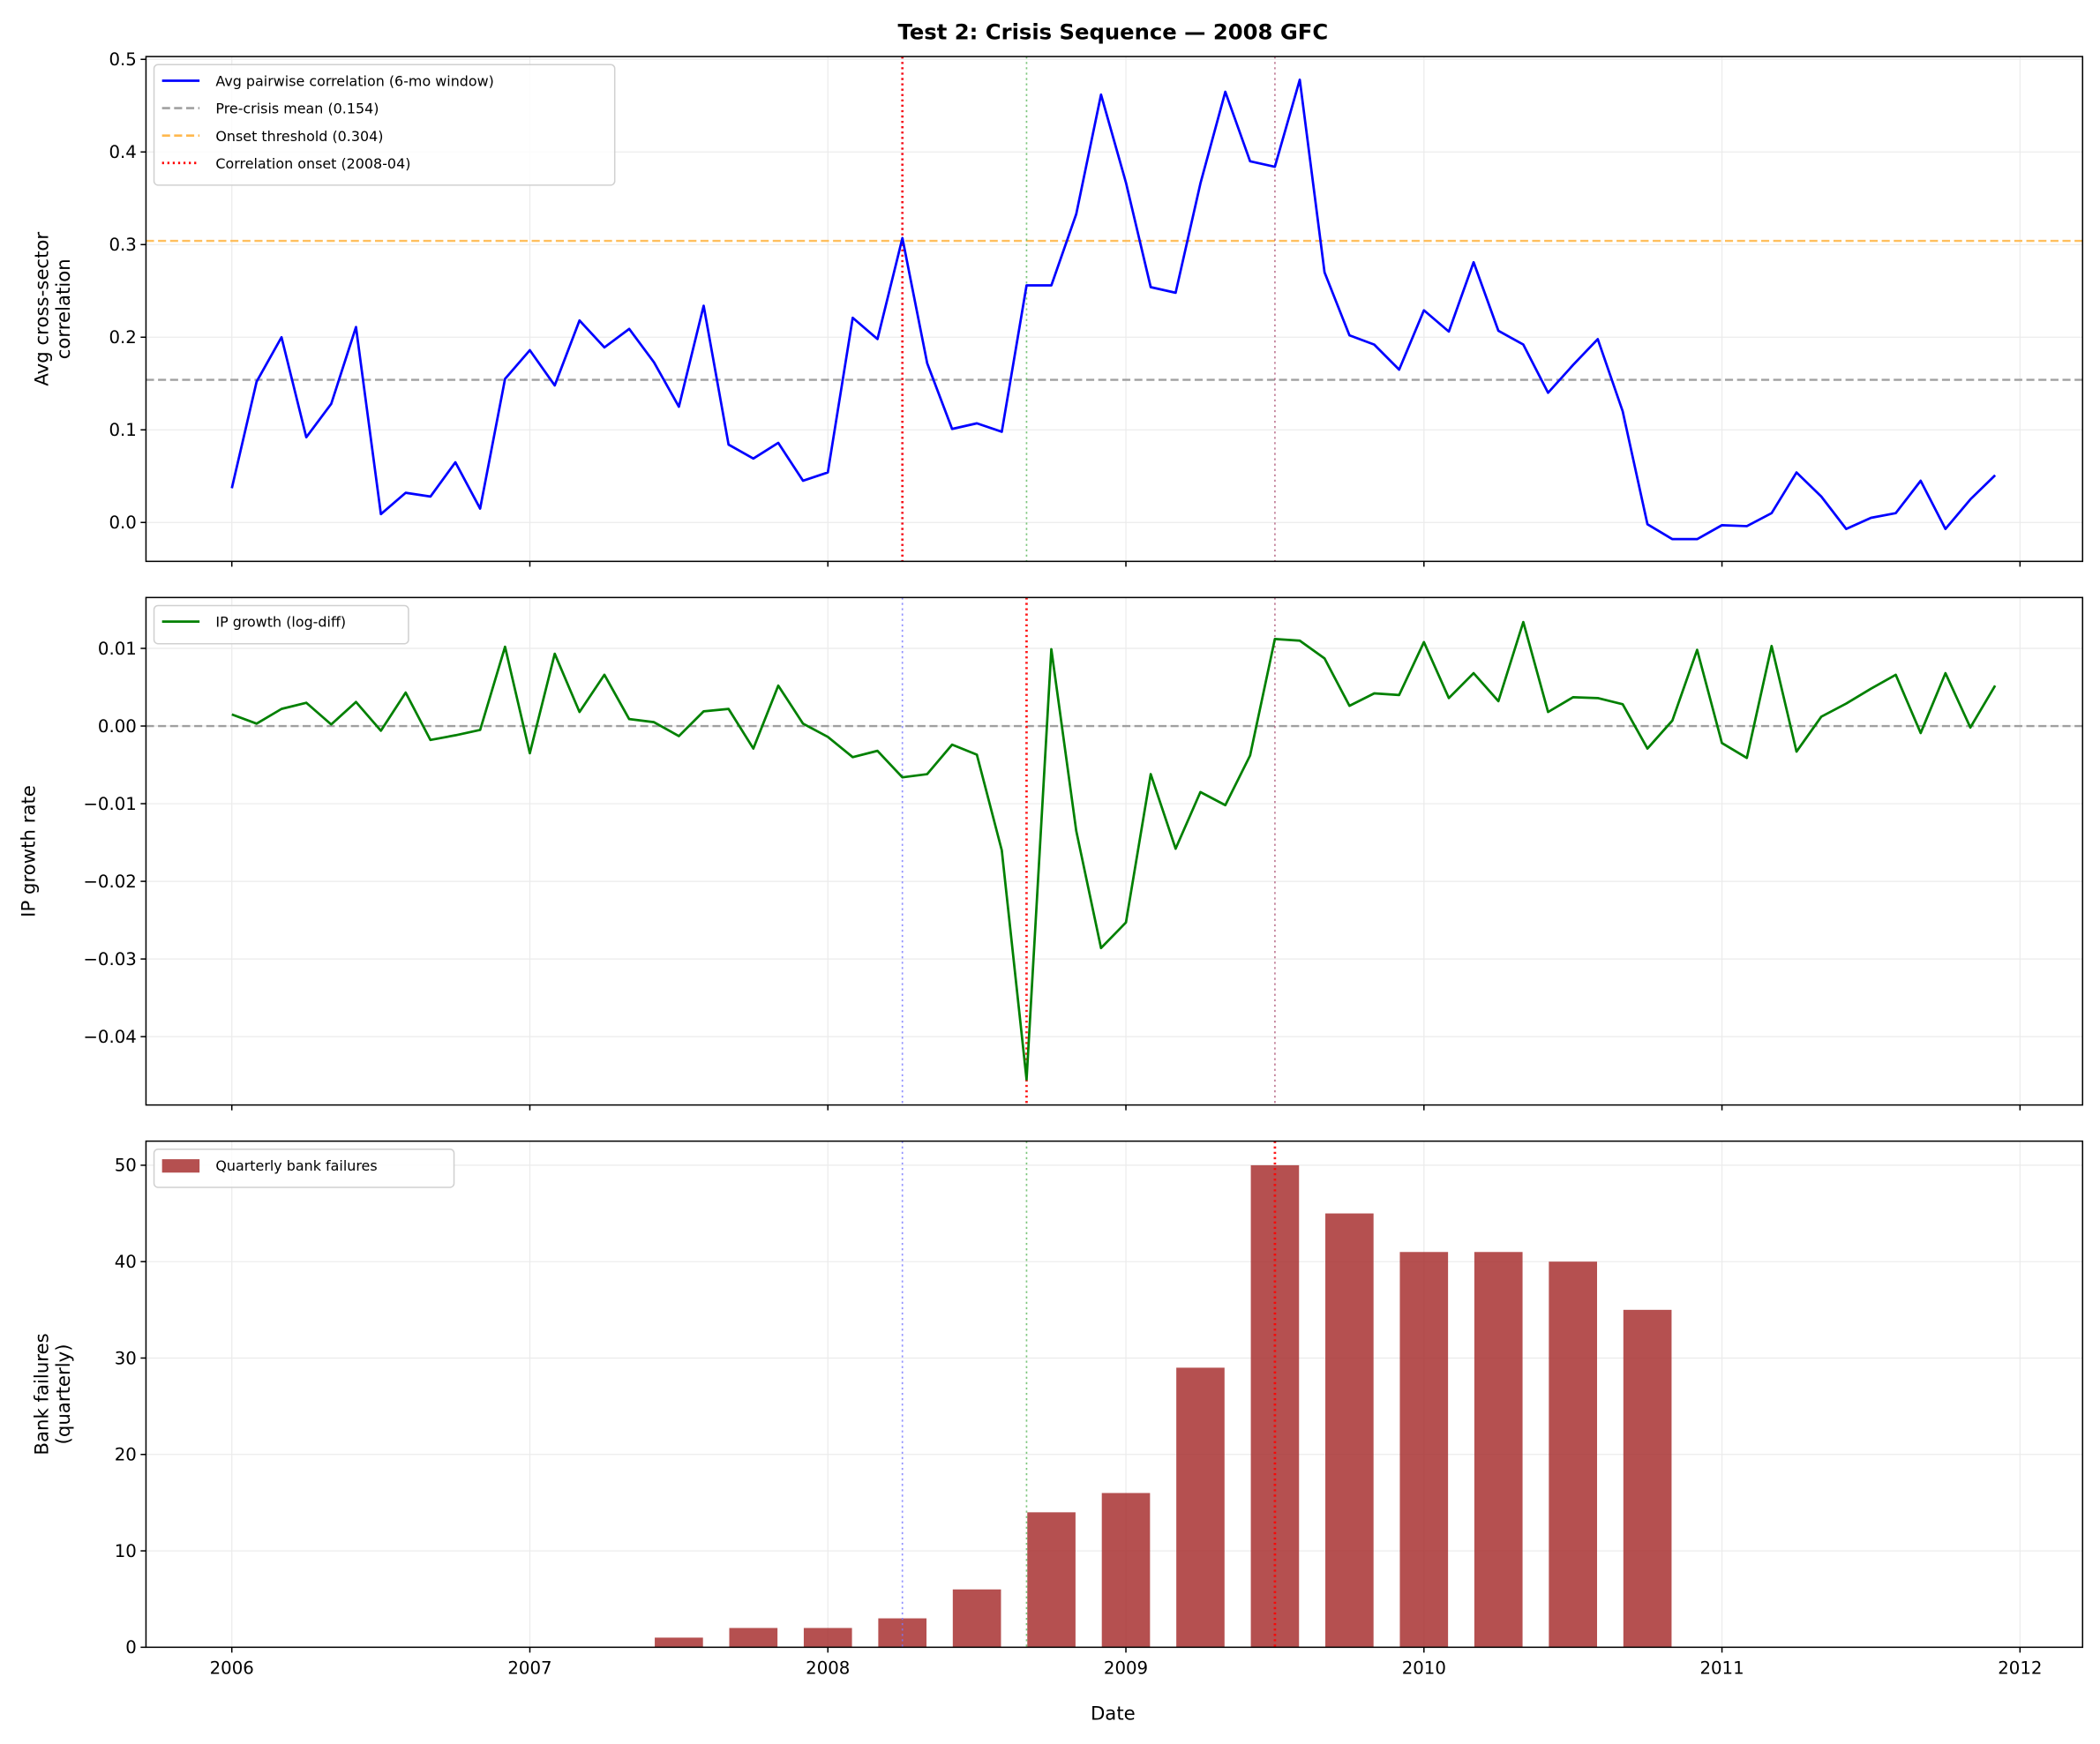 The width and height of the screenshot is (2100, 1744). What do you see at coordinates (122, 430) in the screenshot?
I see `y-tick-label: 0.1` at bounding box center [122, 430].